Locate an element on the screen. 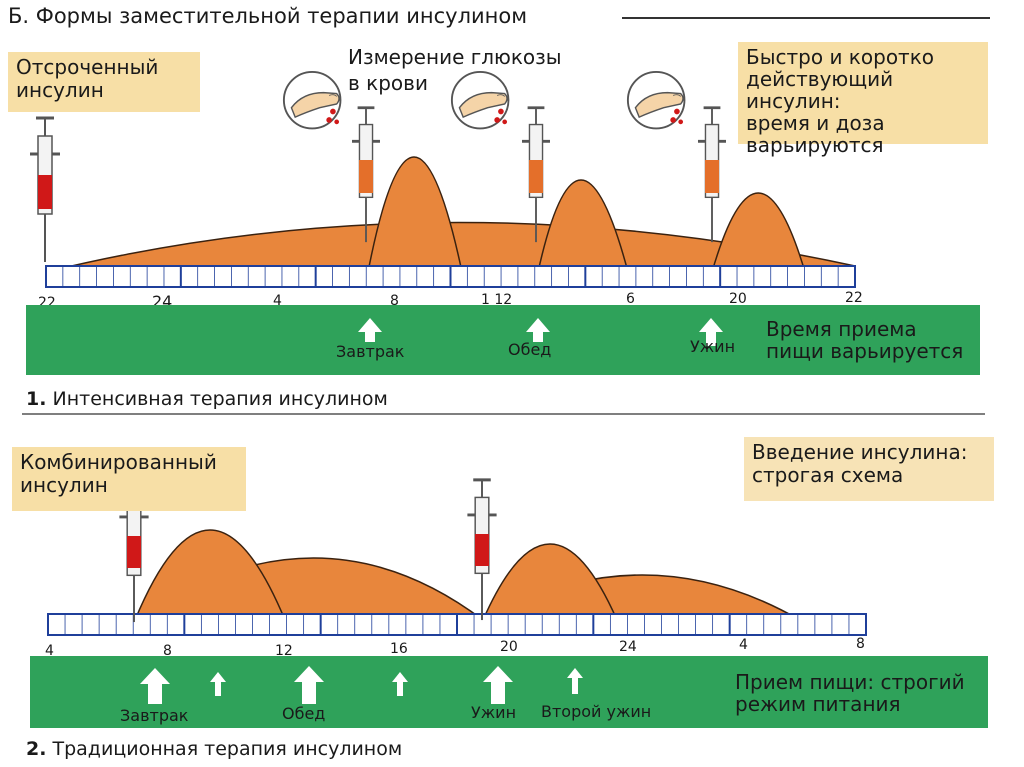 The width and height of the screenshot is (1024, 767). tick-label: 22 is located at coordinates (854, 298).